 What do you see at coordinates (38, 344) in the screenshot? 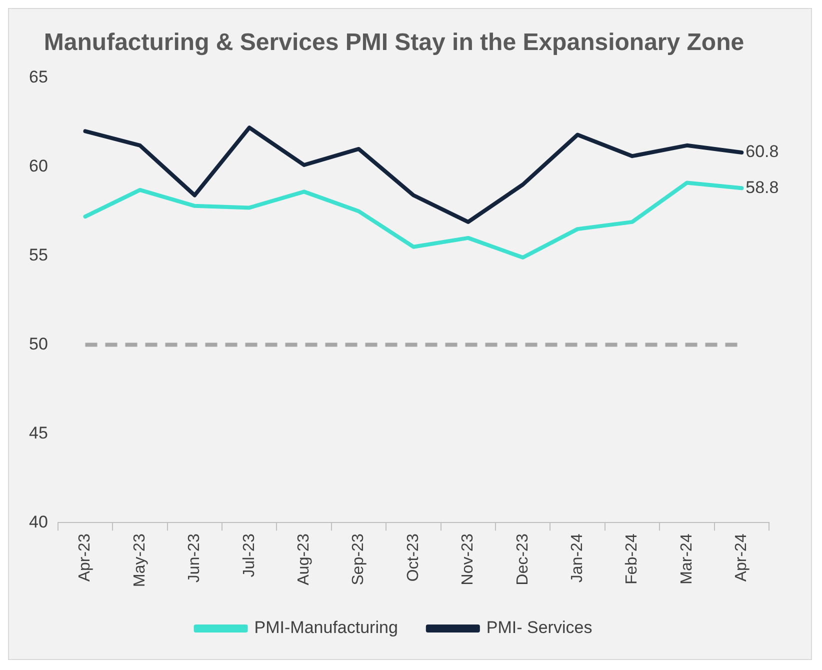
I see `y-tick-label: 50` at bounding box center [38, 344].